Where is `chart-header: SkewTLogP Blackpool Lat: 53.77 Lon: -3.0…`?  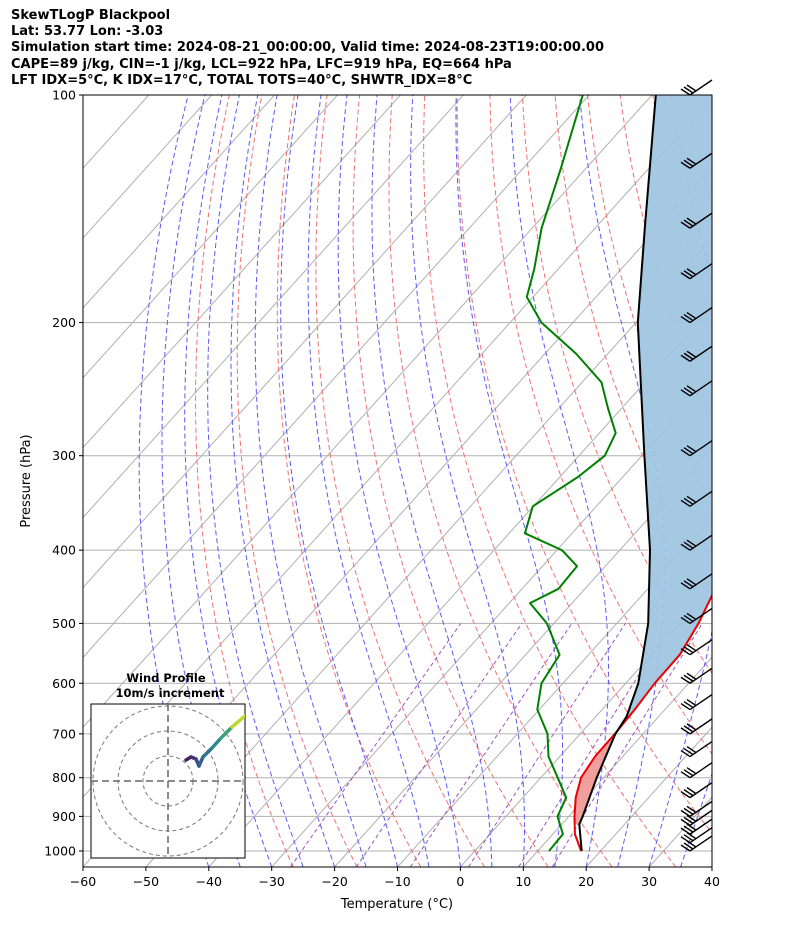 chart-header: SkewTLogP Blackpool Lat: 53.77 Lon: -3.0… is located at coordinates (307, 48).